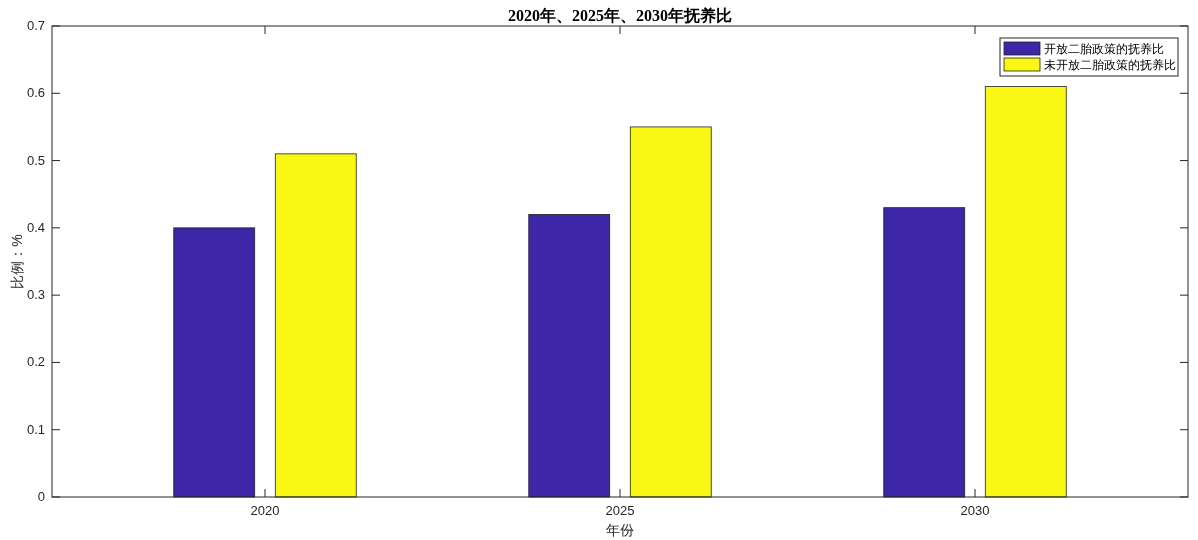 The width and height of the screenshot is (1198, 540). I want to click on x-tick-label: 2025, so click(620, 510).